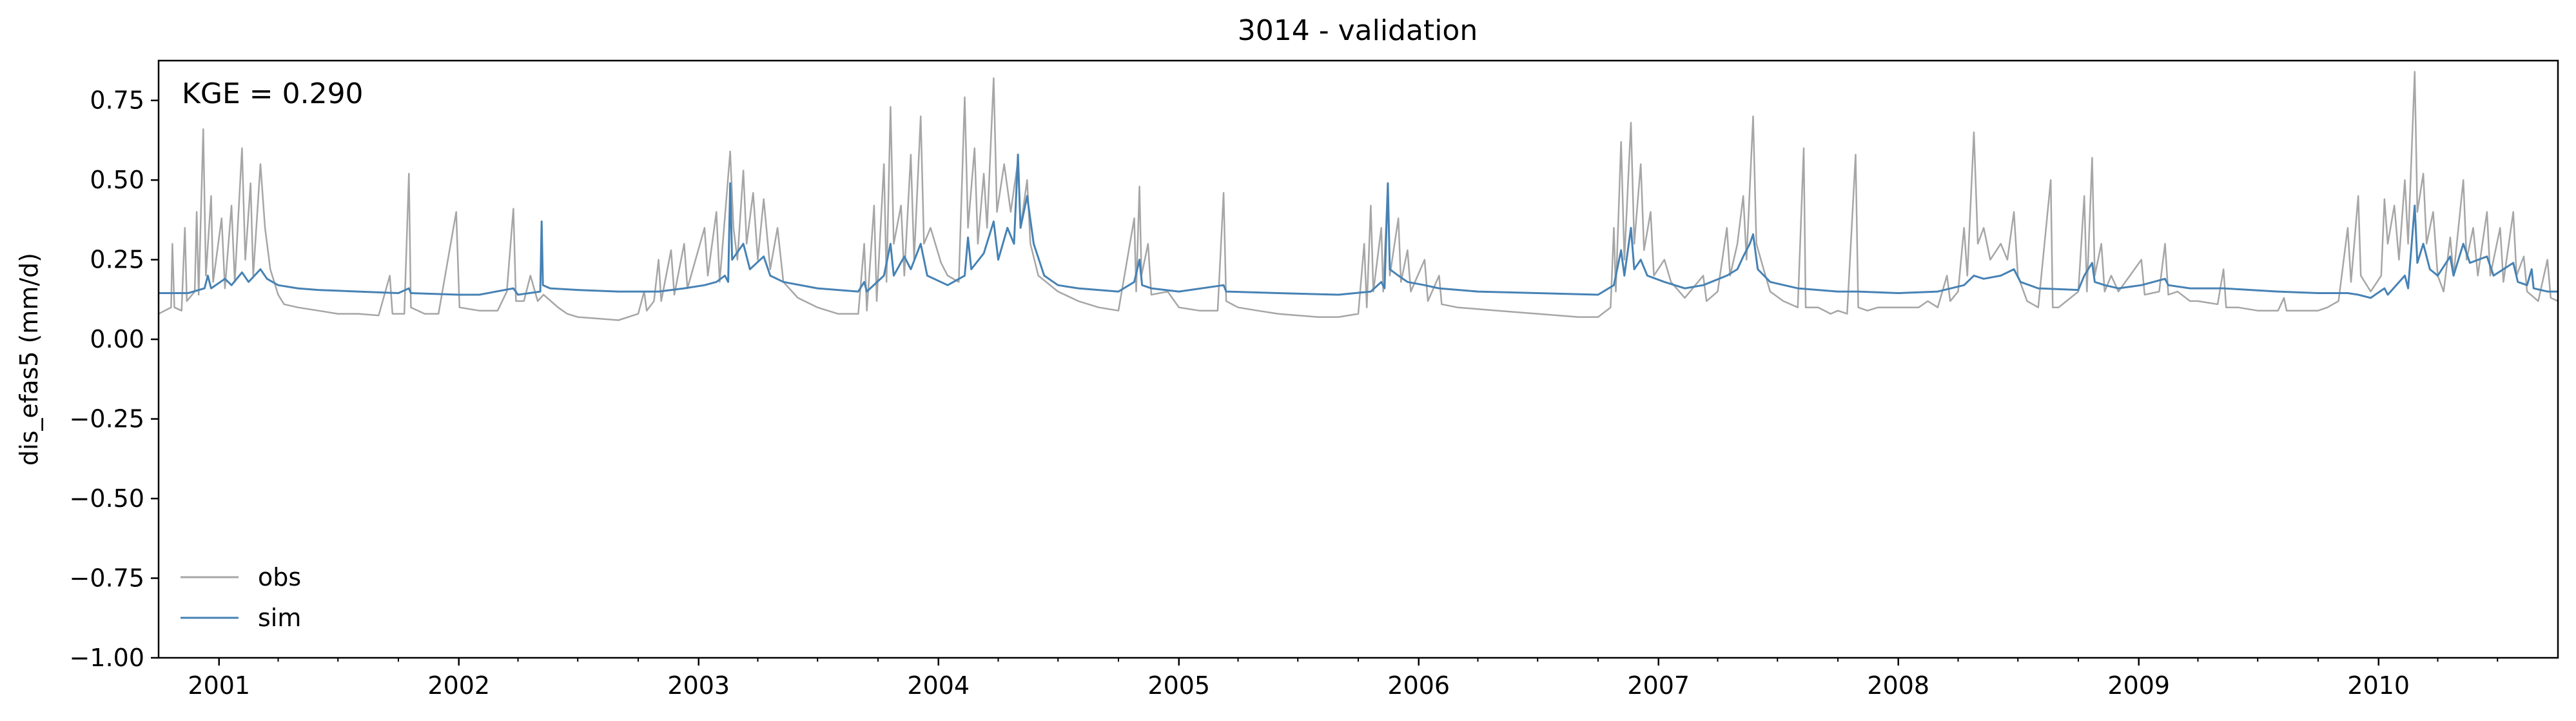 The width and height of the screenshot is (2576, 721). Describe the element at coordinates (107, 578) in the screenshot. I see `y-tick-label: −0.75` at that location.